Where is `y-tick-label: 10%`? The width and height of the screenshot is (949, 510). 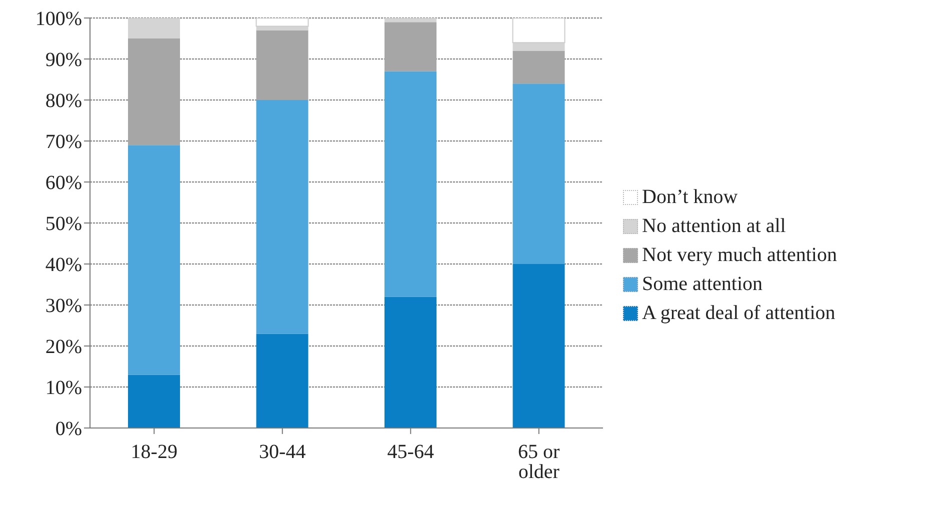
y-tick-label: 10% is located at coordinates (63, 388).